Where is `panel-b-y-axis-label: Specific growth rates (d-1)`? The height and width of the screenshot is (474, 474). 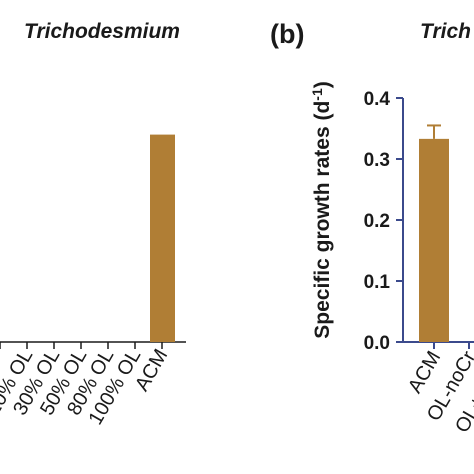 panel-b-y-axis-label: Specific growth rates (d-1) is located at coordinates (321, 210).